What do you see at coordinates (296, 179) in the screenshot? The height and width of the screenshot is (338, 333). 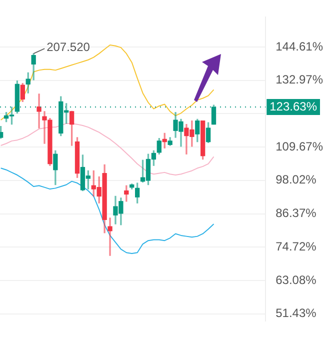 I see `y-tick-label: 98.02%` at bounding box center [296, 179].